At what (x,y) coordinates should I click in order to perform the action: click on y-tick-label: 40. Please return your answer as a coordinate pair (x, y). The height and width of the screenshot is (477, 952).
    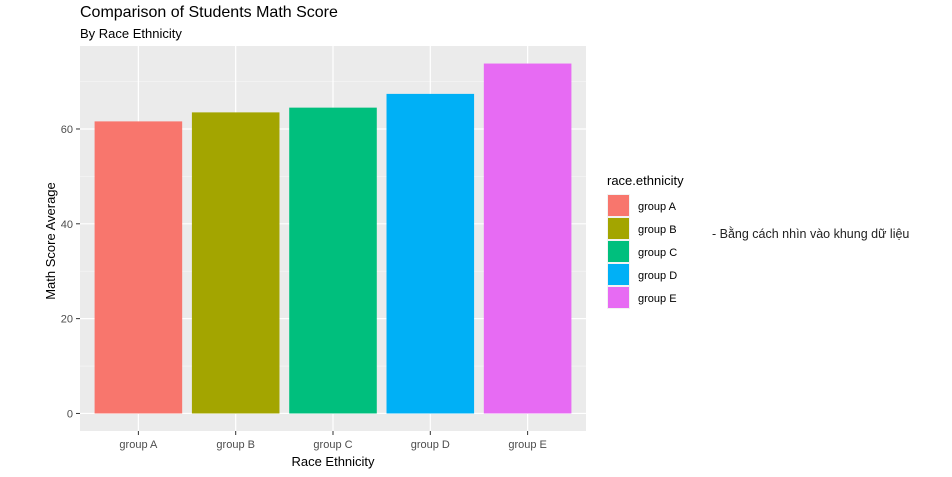
    Looking at the image, I should click on (67, 225).